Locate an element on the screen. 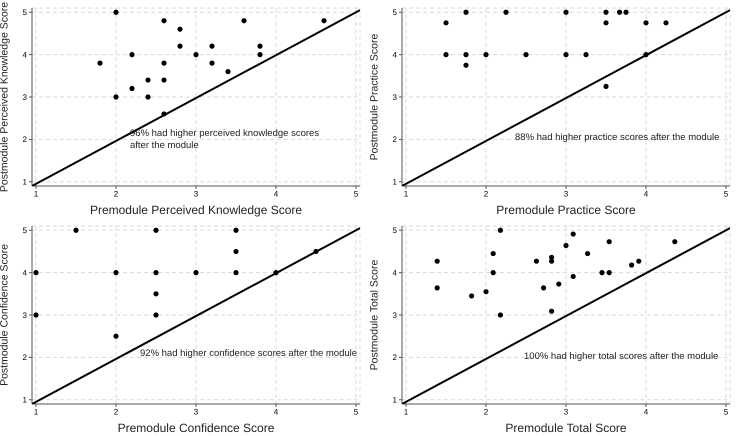 This screenshot has height=436, width=741. y-axis-title: Postmodule Practice Score is located at coordinates (374, 97).